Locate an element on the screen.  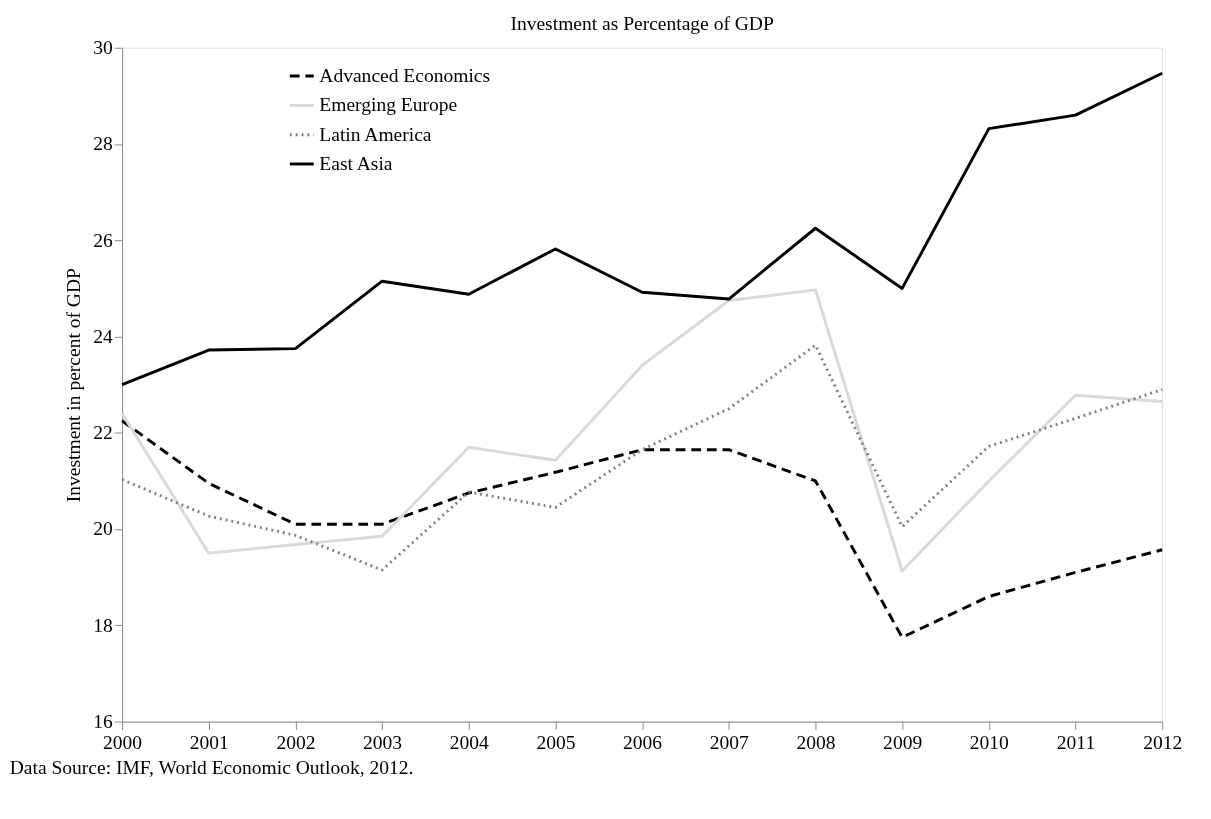
legend-label: Latin America is located at coordinates (375, 134).